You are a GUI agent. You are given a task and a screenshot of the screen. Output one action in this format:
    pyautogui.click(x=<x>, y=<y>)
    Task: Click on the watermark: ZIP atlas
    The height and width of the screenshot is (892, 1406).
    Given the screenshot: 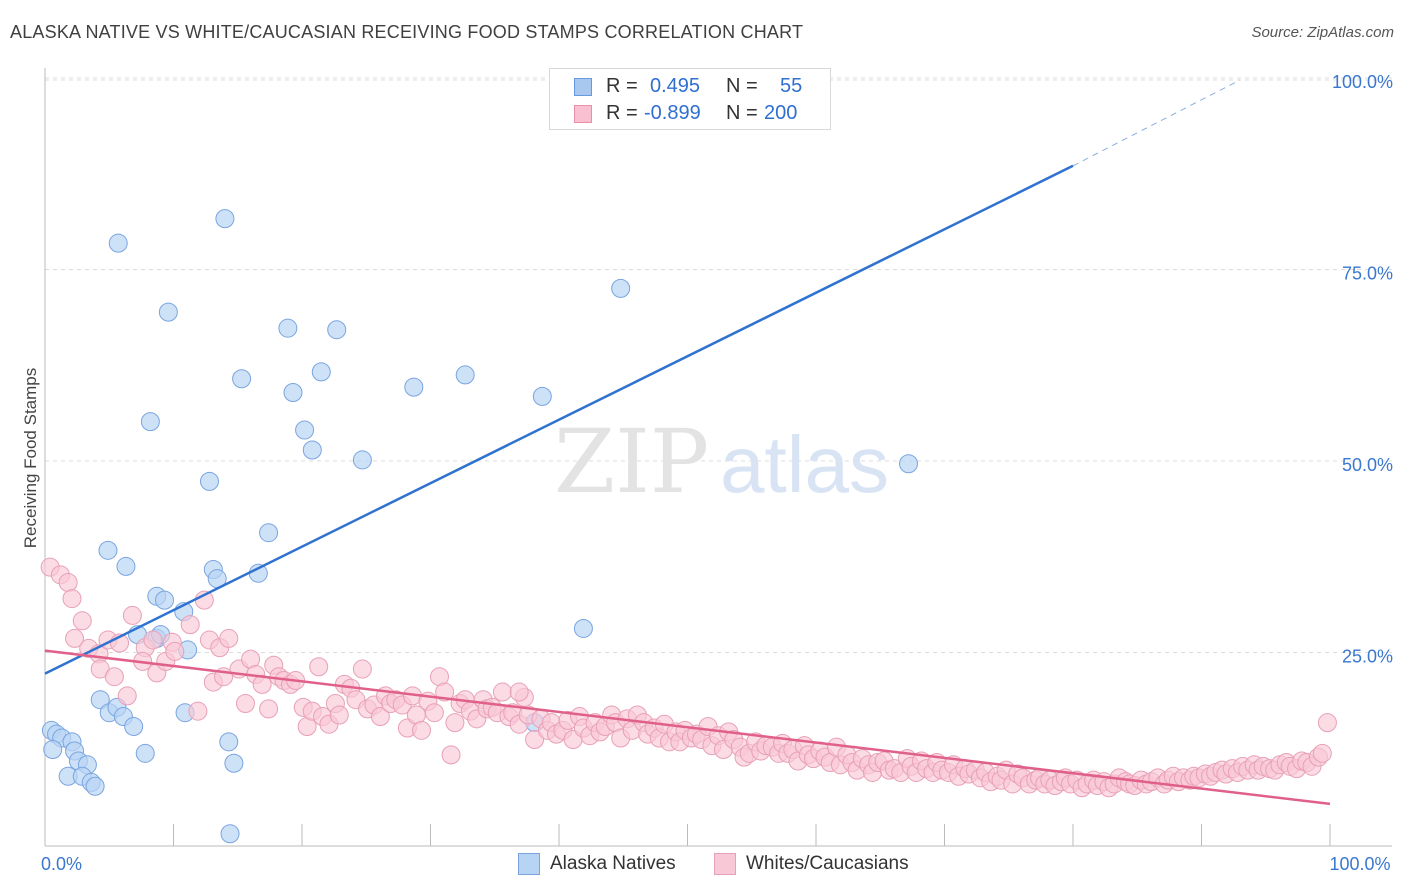 What is the action you would take?
    pyautogui.click(x=721, y=461)
    